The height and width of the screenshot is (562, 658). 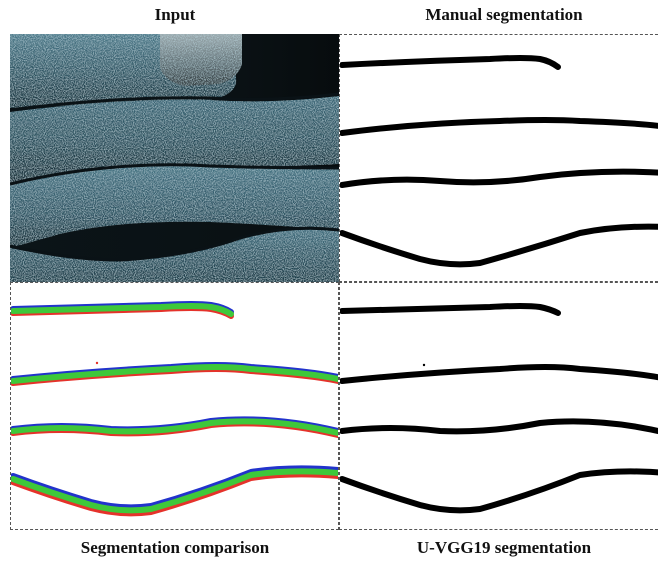 I want to click on caption-segmentation-comparison: Segmentation comparison, so click(x=175, y=547).